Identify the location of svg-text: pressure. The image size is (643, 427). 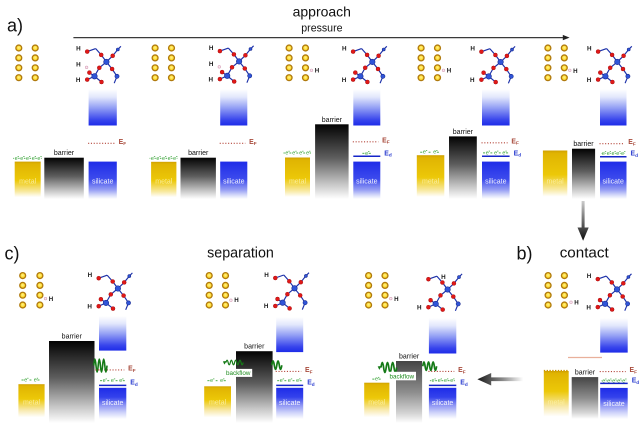
(321, 28).